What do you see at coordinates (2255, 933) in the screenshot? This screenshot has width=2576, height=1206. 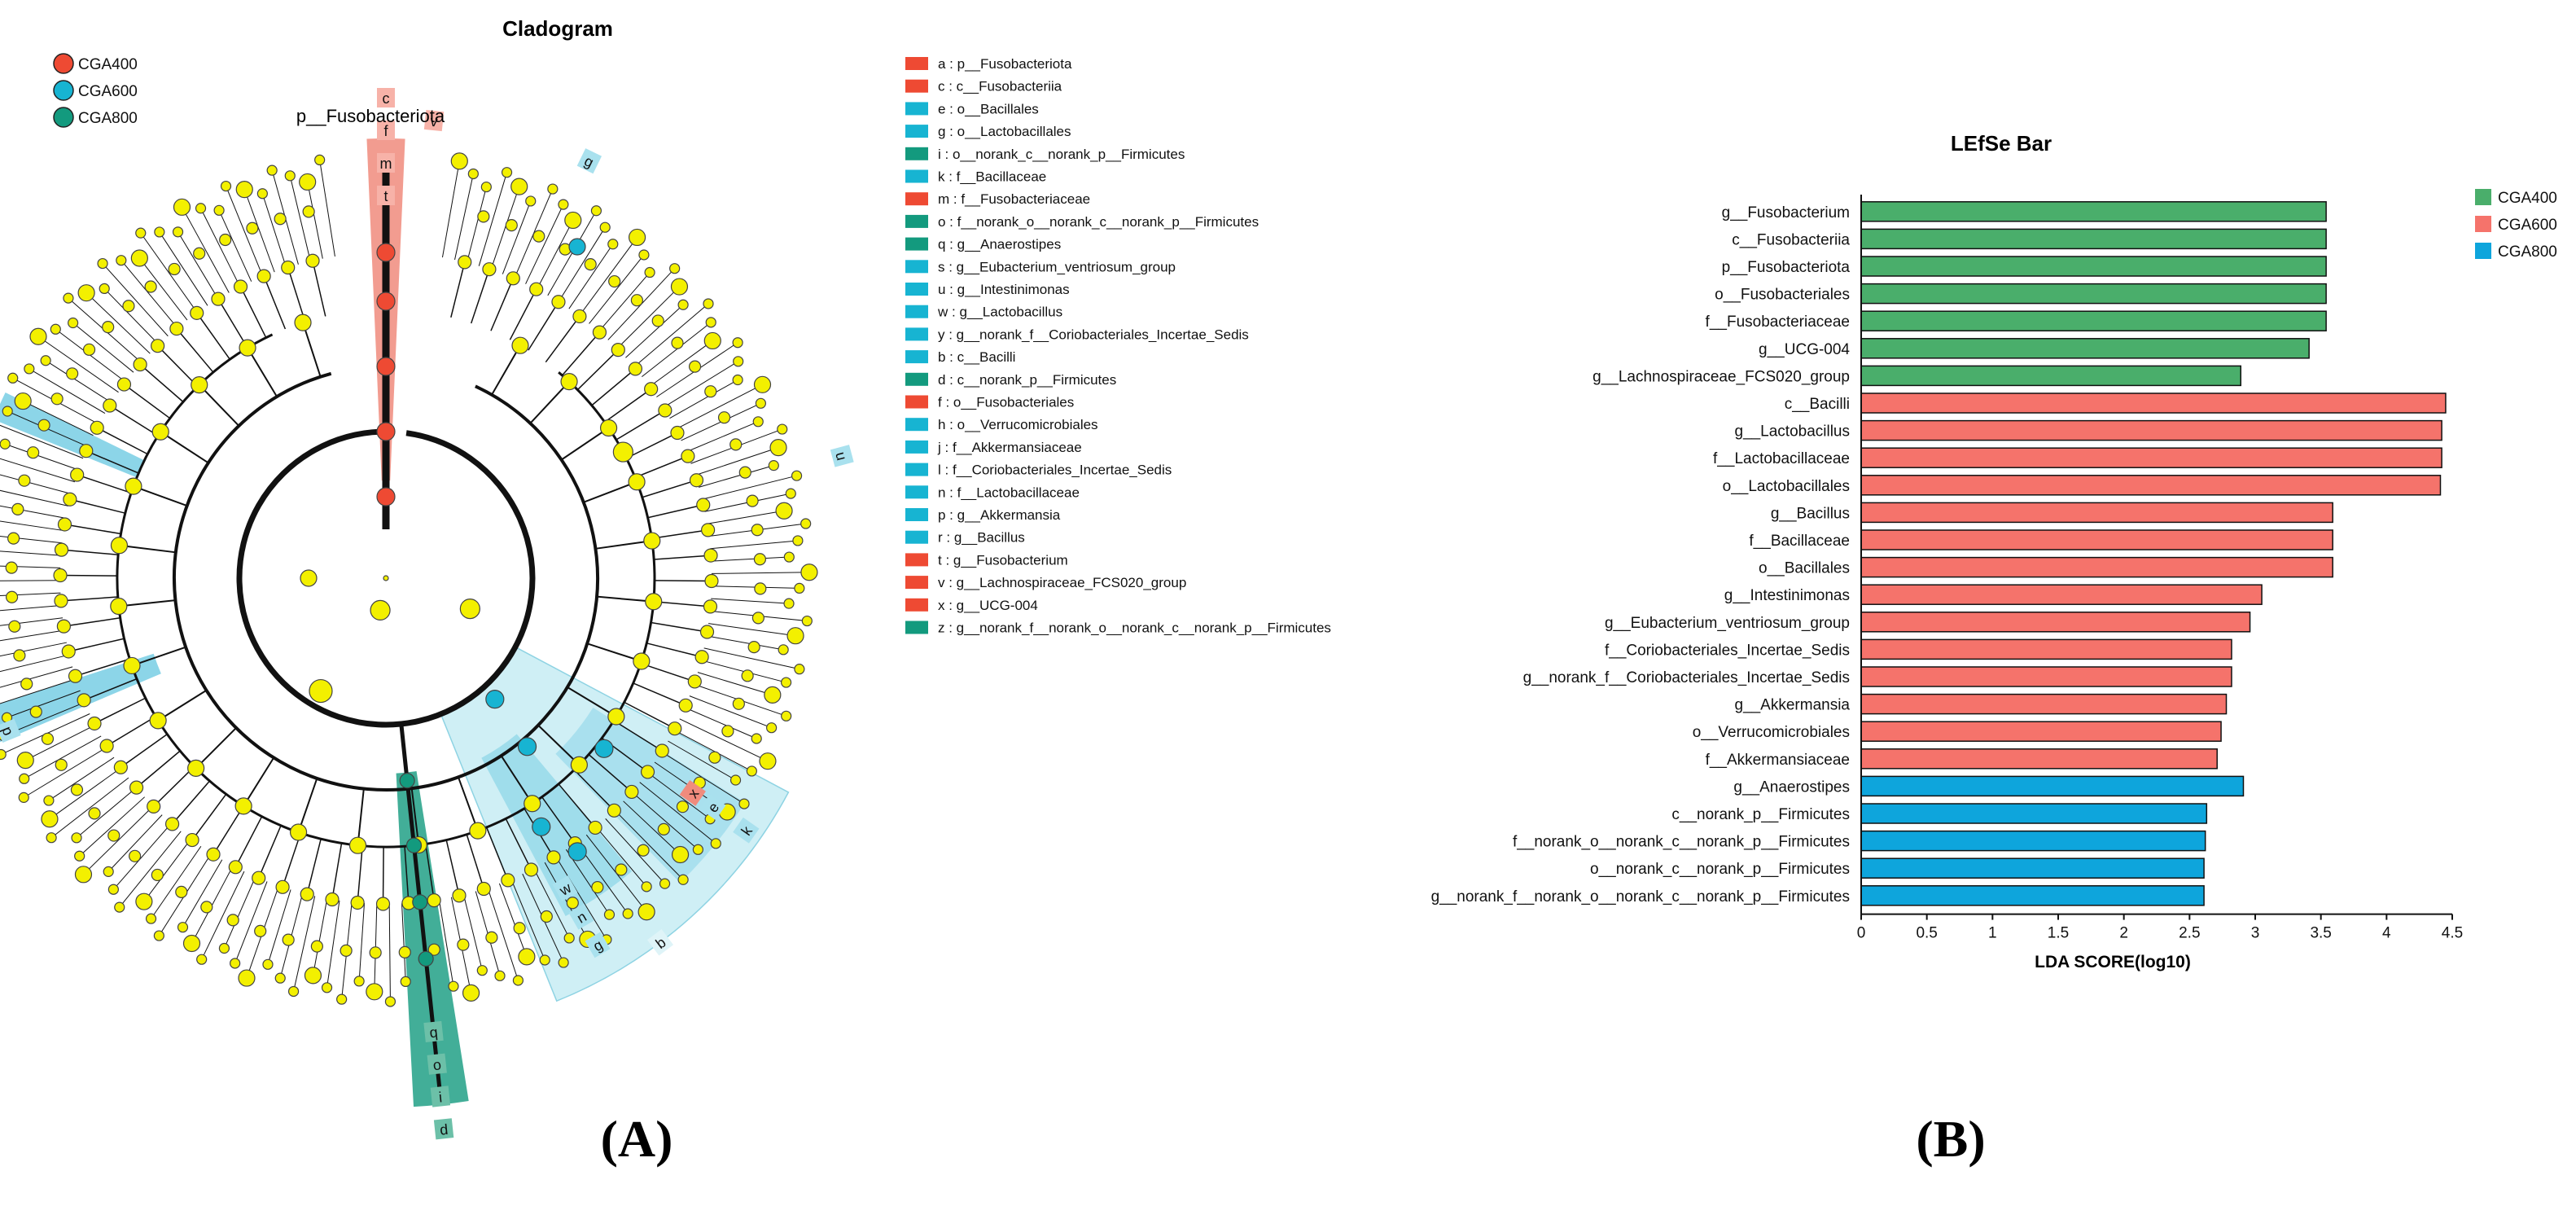 I see `x-tick-label-6: 3` at bounding box center [2255, 933].